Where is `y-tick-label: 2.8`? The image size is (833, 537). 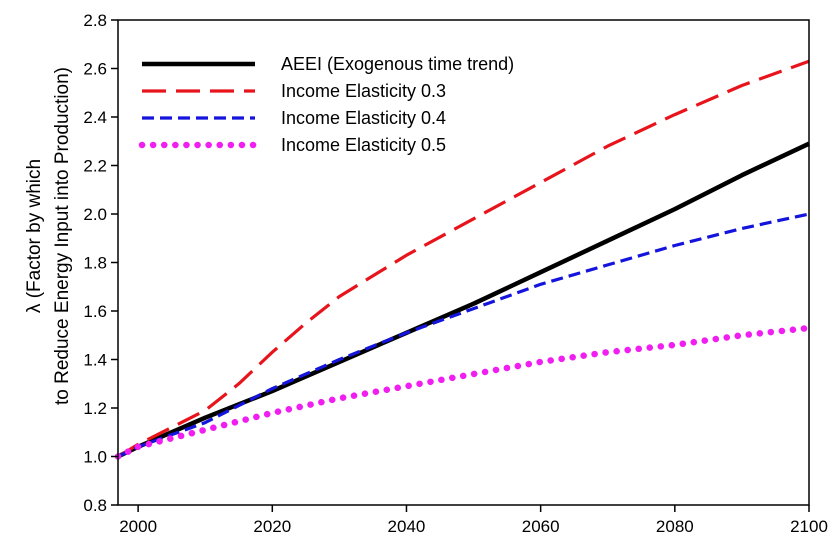 y-tick-label: 2.8 is located at coordinates (95, 20).